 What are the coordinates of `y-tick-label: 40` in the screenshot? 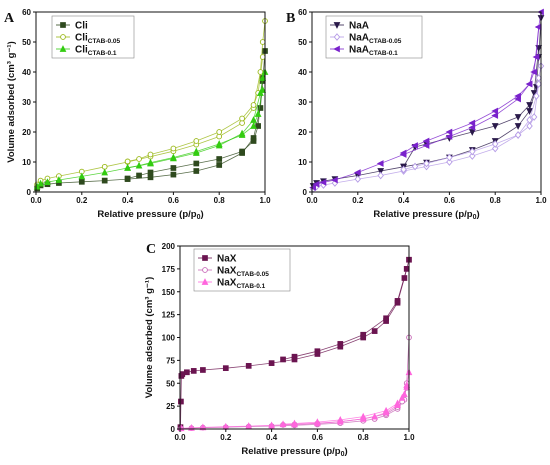 It's located at (302, 72).